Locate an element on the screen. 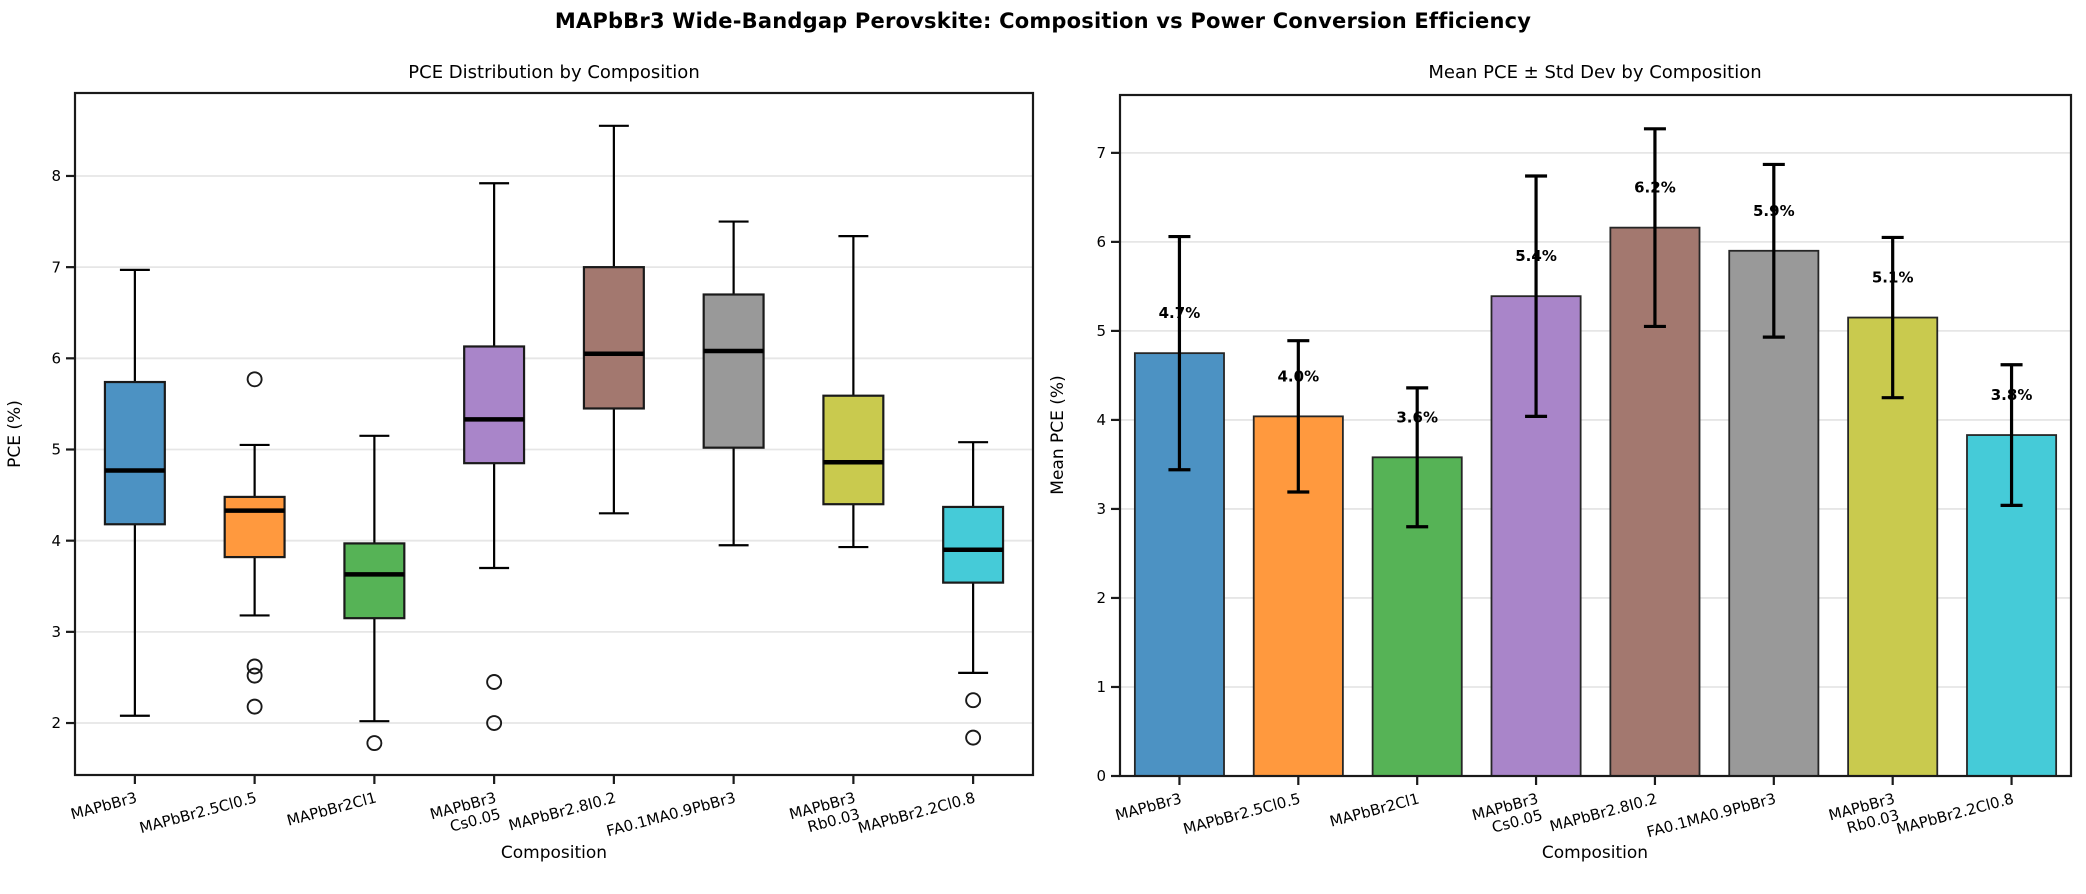 Image resolution: width=2086 pixels, height=894 pixels. bar-value-label: 6.2% is located at coordinates (1655, 188).